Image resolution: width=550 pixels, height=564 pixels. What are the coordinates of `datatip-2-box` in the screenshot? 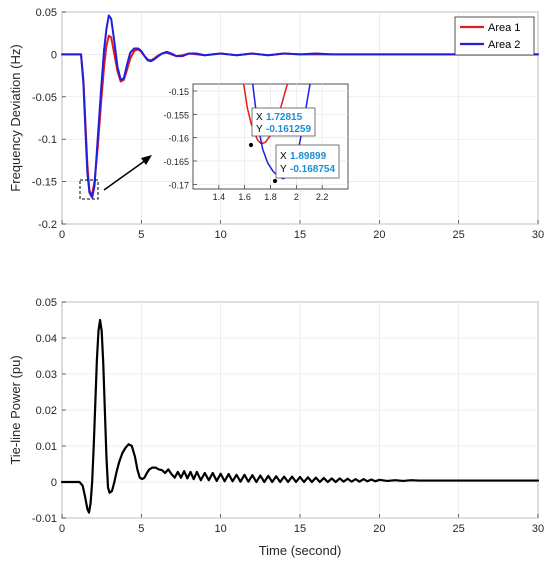 It's located at (307, 161).